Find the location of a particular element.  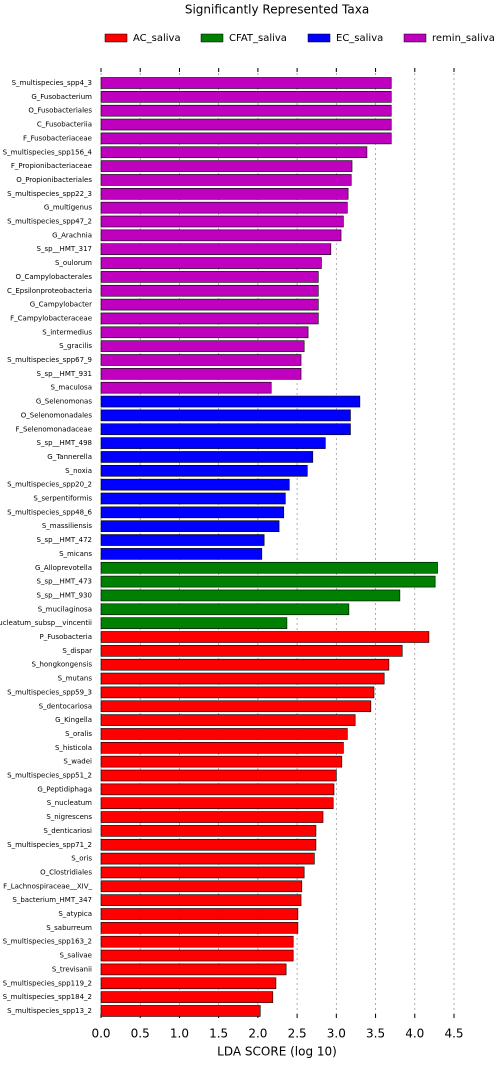

y-tick-label: S_multispecies_spp22_3 is located at coordinates (49, 194).